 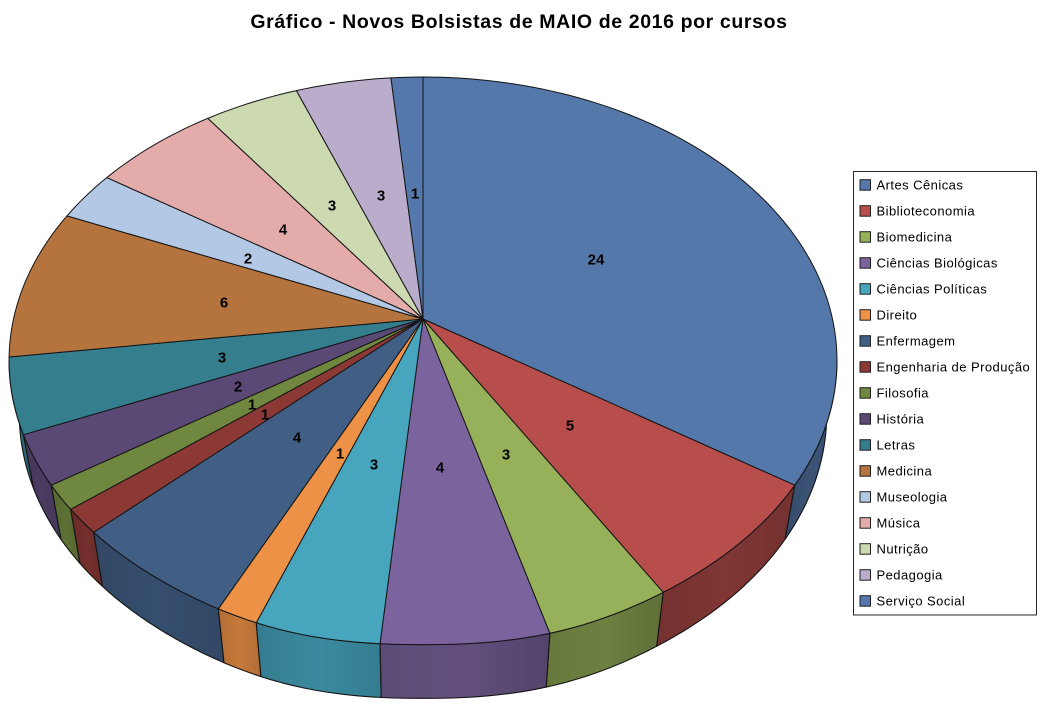 I want to click on svg-text: 24, so click(x=596, y=259).